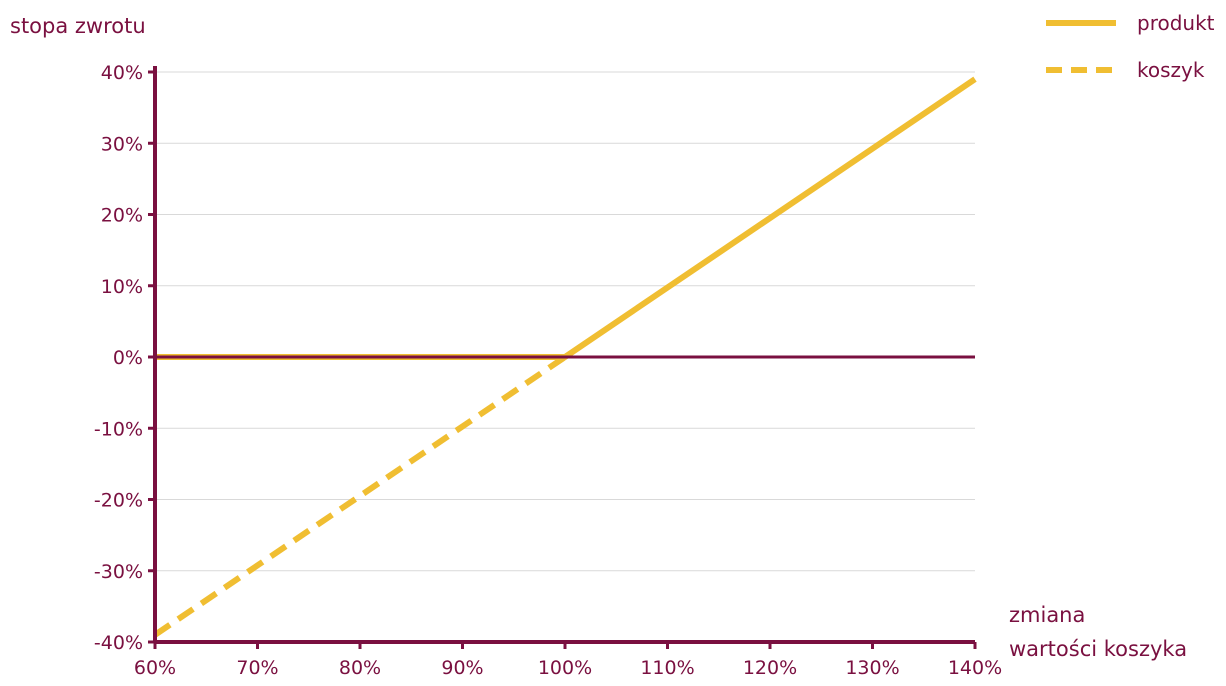 The width and height of the screenshot is (1226, 686). What do you see at coordinates (257, 668) in the screenshot?
I see `x-tick-label: 70%` at bounding box center [257, 668].